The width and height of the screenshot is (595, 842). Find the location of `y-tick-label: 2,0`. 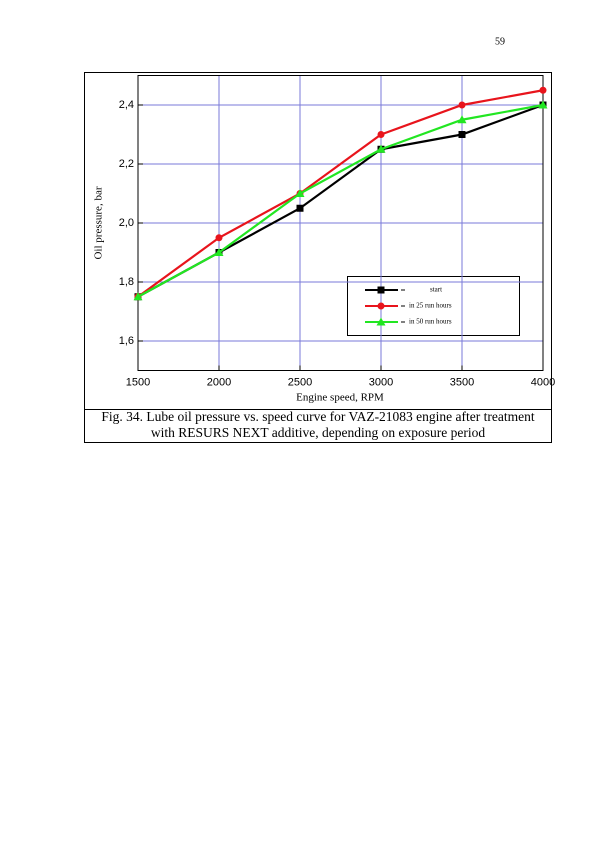

y-tick-label: 2,0 is located at coordinates (126, 223).